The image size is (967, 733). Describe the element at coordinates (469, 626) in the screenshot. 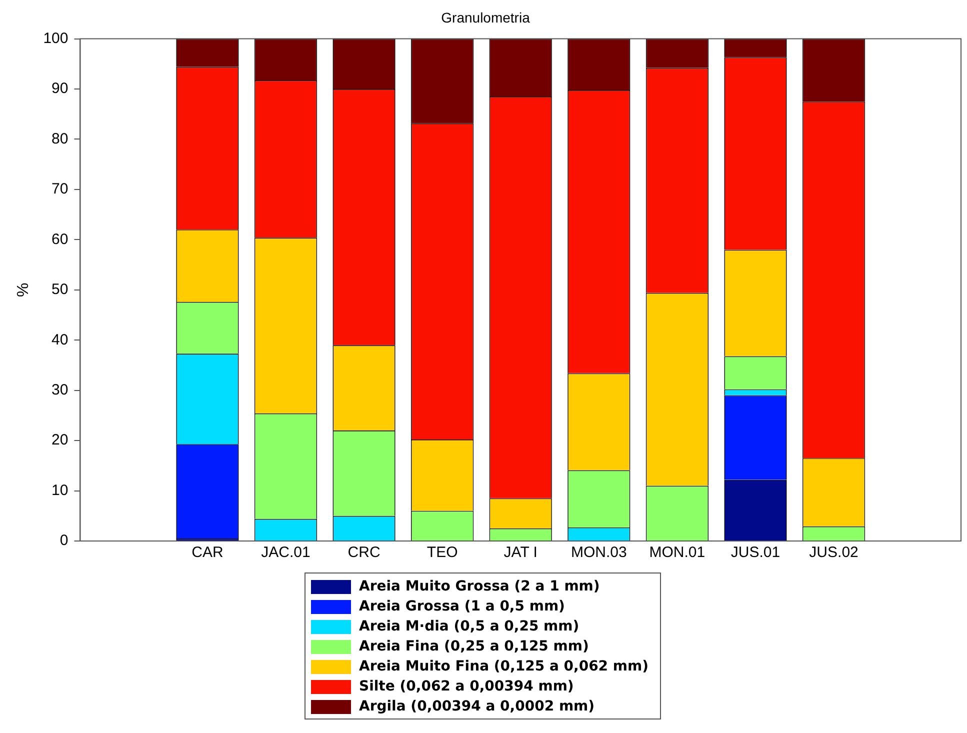

I see `legend-label: Areia M·dia (0,5 a 0,25 mm)` at that location.